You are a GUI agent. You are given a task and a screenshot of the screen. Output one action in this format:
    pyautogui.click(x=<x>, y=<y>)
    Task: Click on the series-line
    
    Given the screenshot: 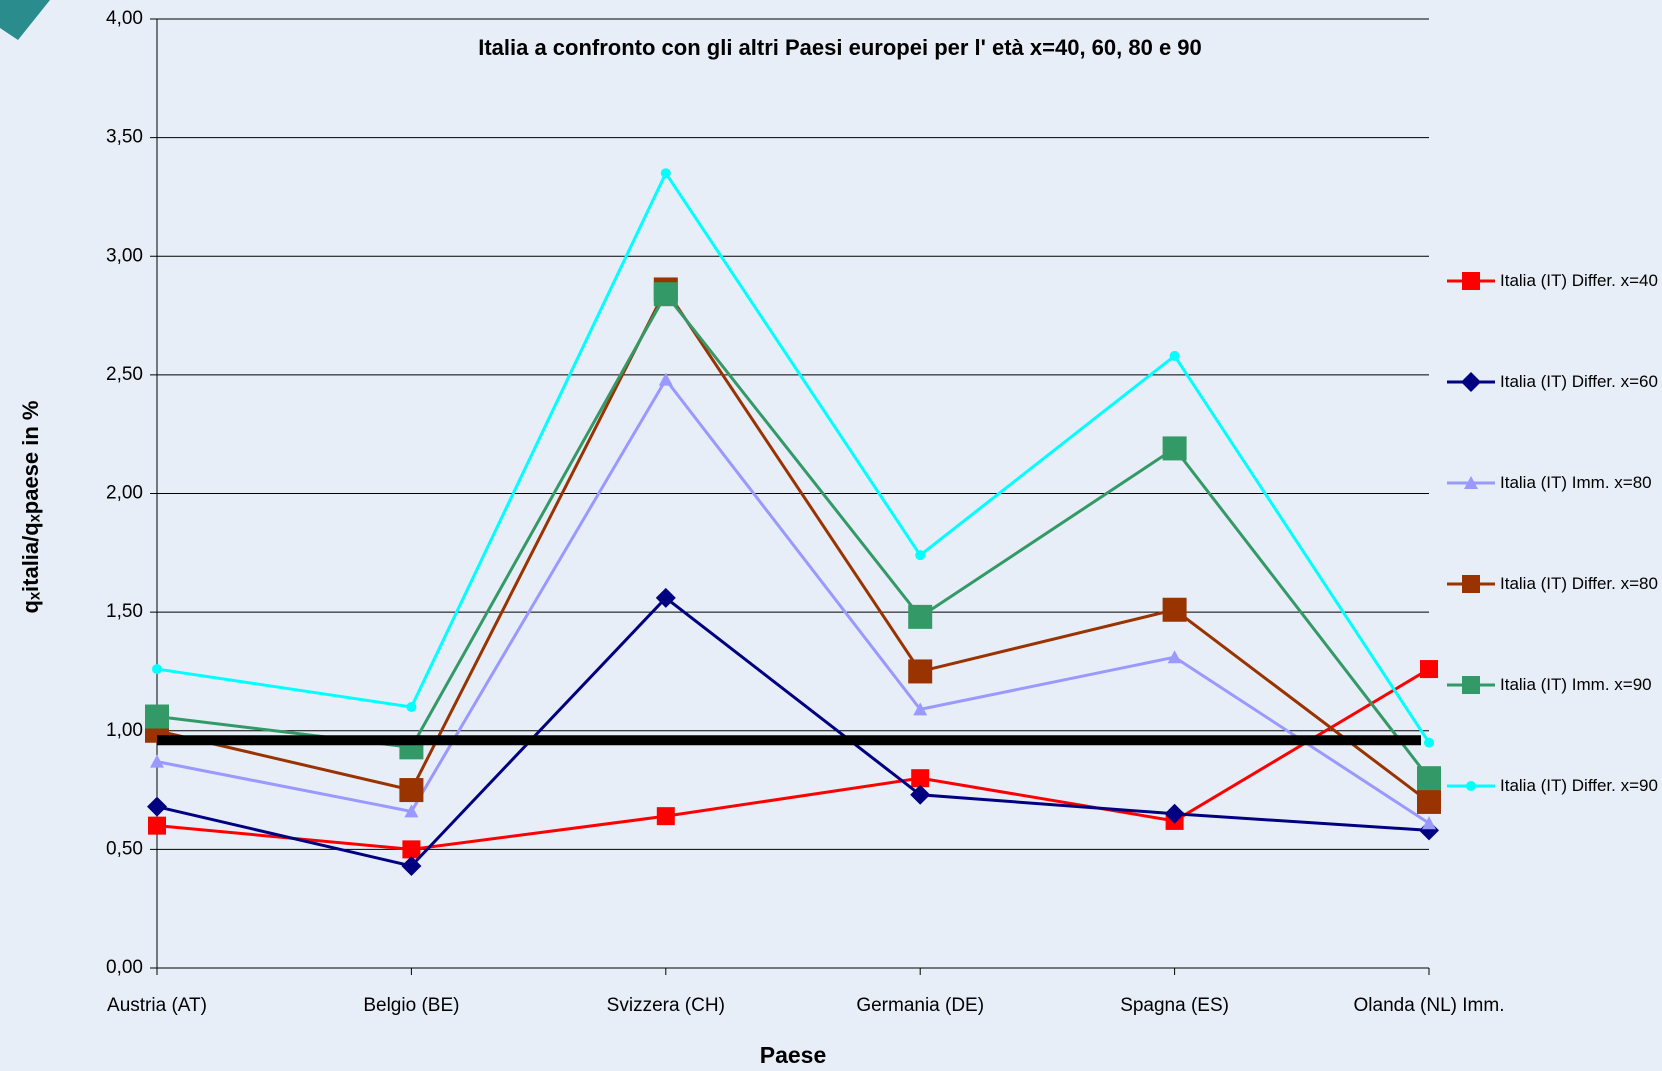 What is the action you would take?
    pyautogui.click(x=793, y=759)
    